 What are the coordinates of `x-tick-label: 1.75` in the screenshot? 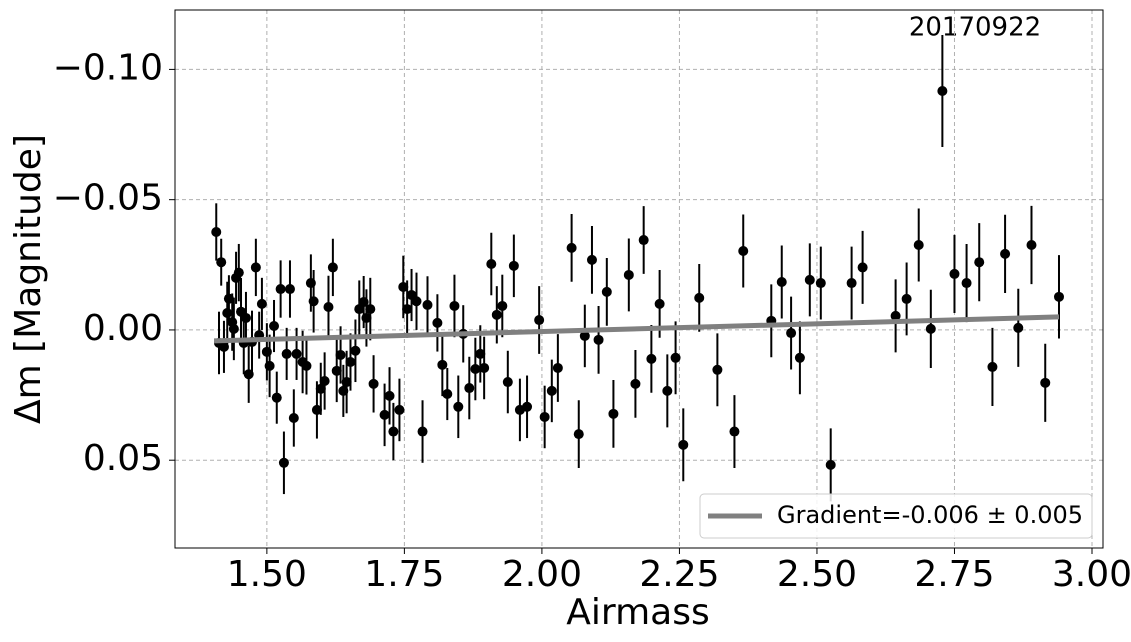 It's located at (404, 574).